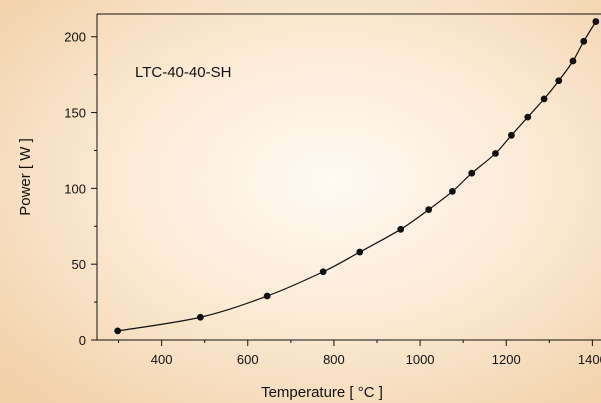 This screenshot has height=403, width=601. Describe the element at coordinates (82, 340) in the screenshot. I see `y-tick-label: 0` at that location.